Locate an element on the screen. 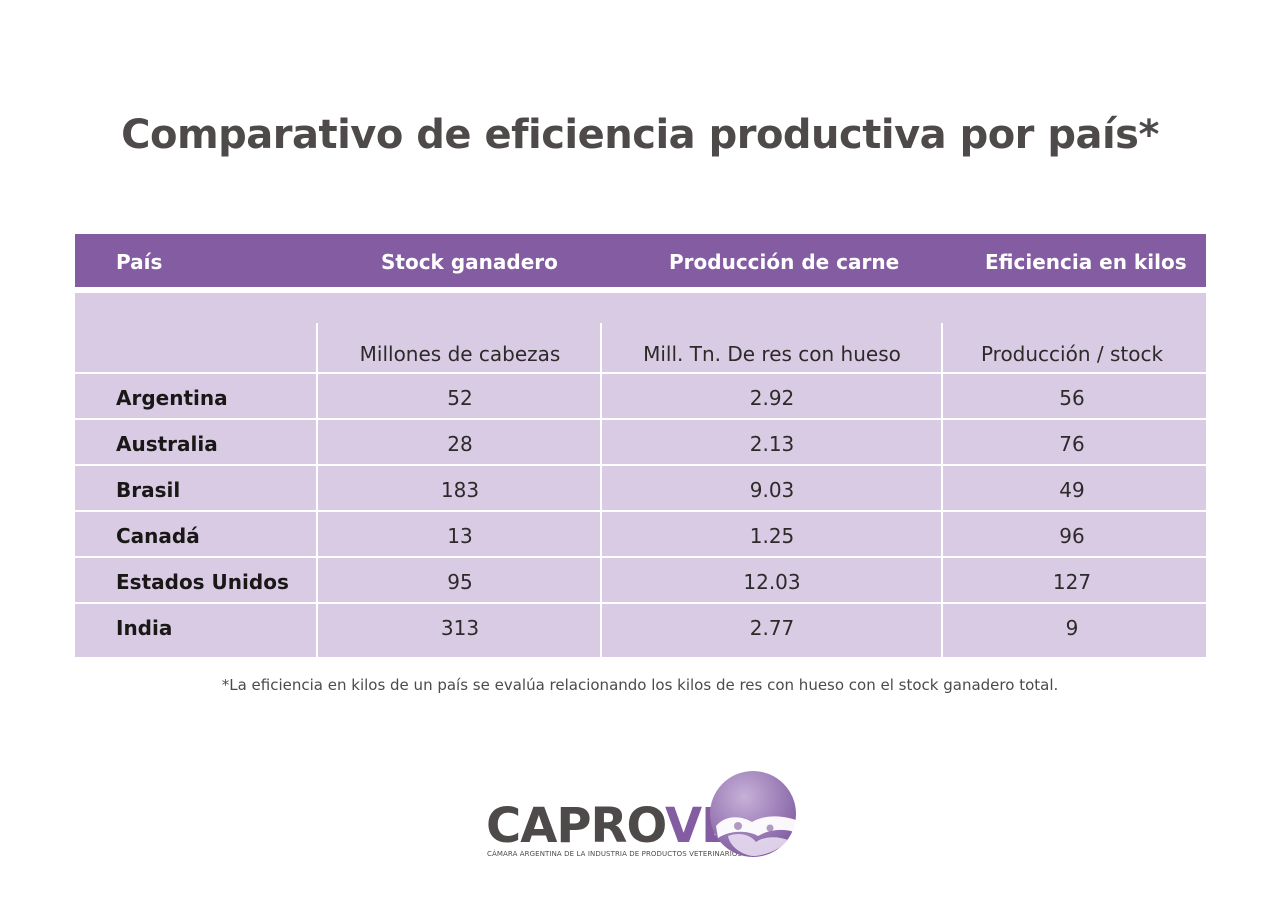  header-stock: Stock ganadero is located at coordinates (469, 262).